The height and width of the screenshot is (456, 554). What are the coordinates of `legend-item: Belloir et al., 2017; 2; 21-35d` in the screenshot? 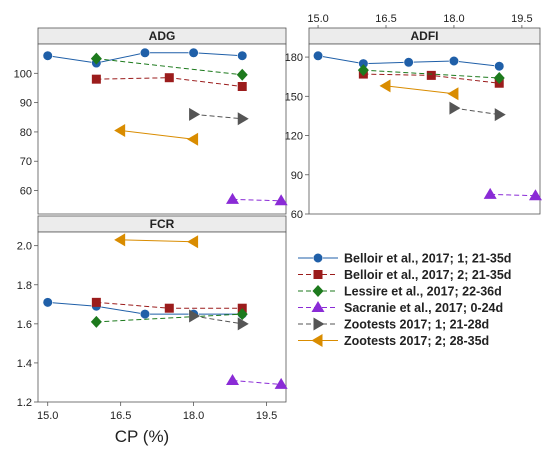 It's located at (404, 275).